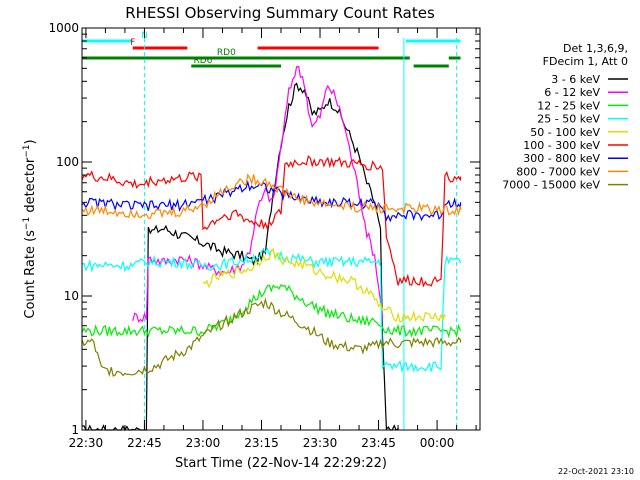 The height and width of the screenshot is (480, 640). What do you see at coordinates (63, 28) in the screenshot?
I see `y-tick-label: 1000` at bounding box center [63, 28].